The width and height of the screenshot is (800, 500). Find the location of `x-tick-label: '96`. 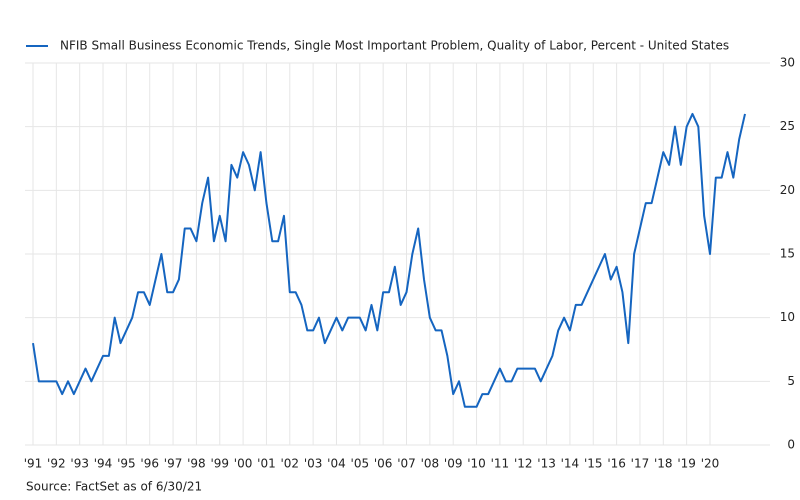

x-tick-label: '96 is located at coordinates (149, 464).